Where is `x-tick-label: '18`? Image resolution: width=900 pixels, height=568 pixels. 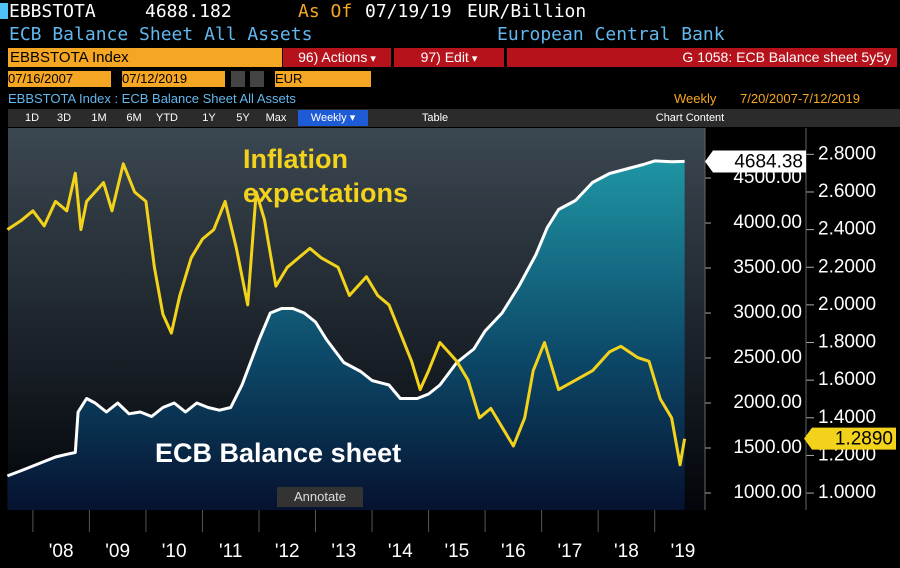 x-tick-label: '18 is located at coordinates (626, 551).